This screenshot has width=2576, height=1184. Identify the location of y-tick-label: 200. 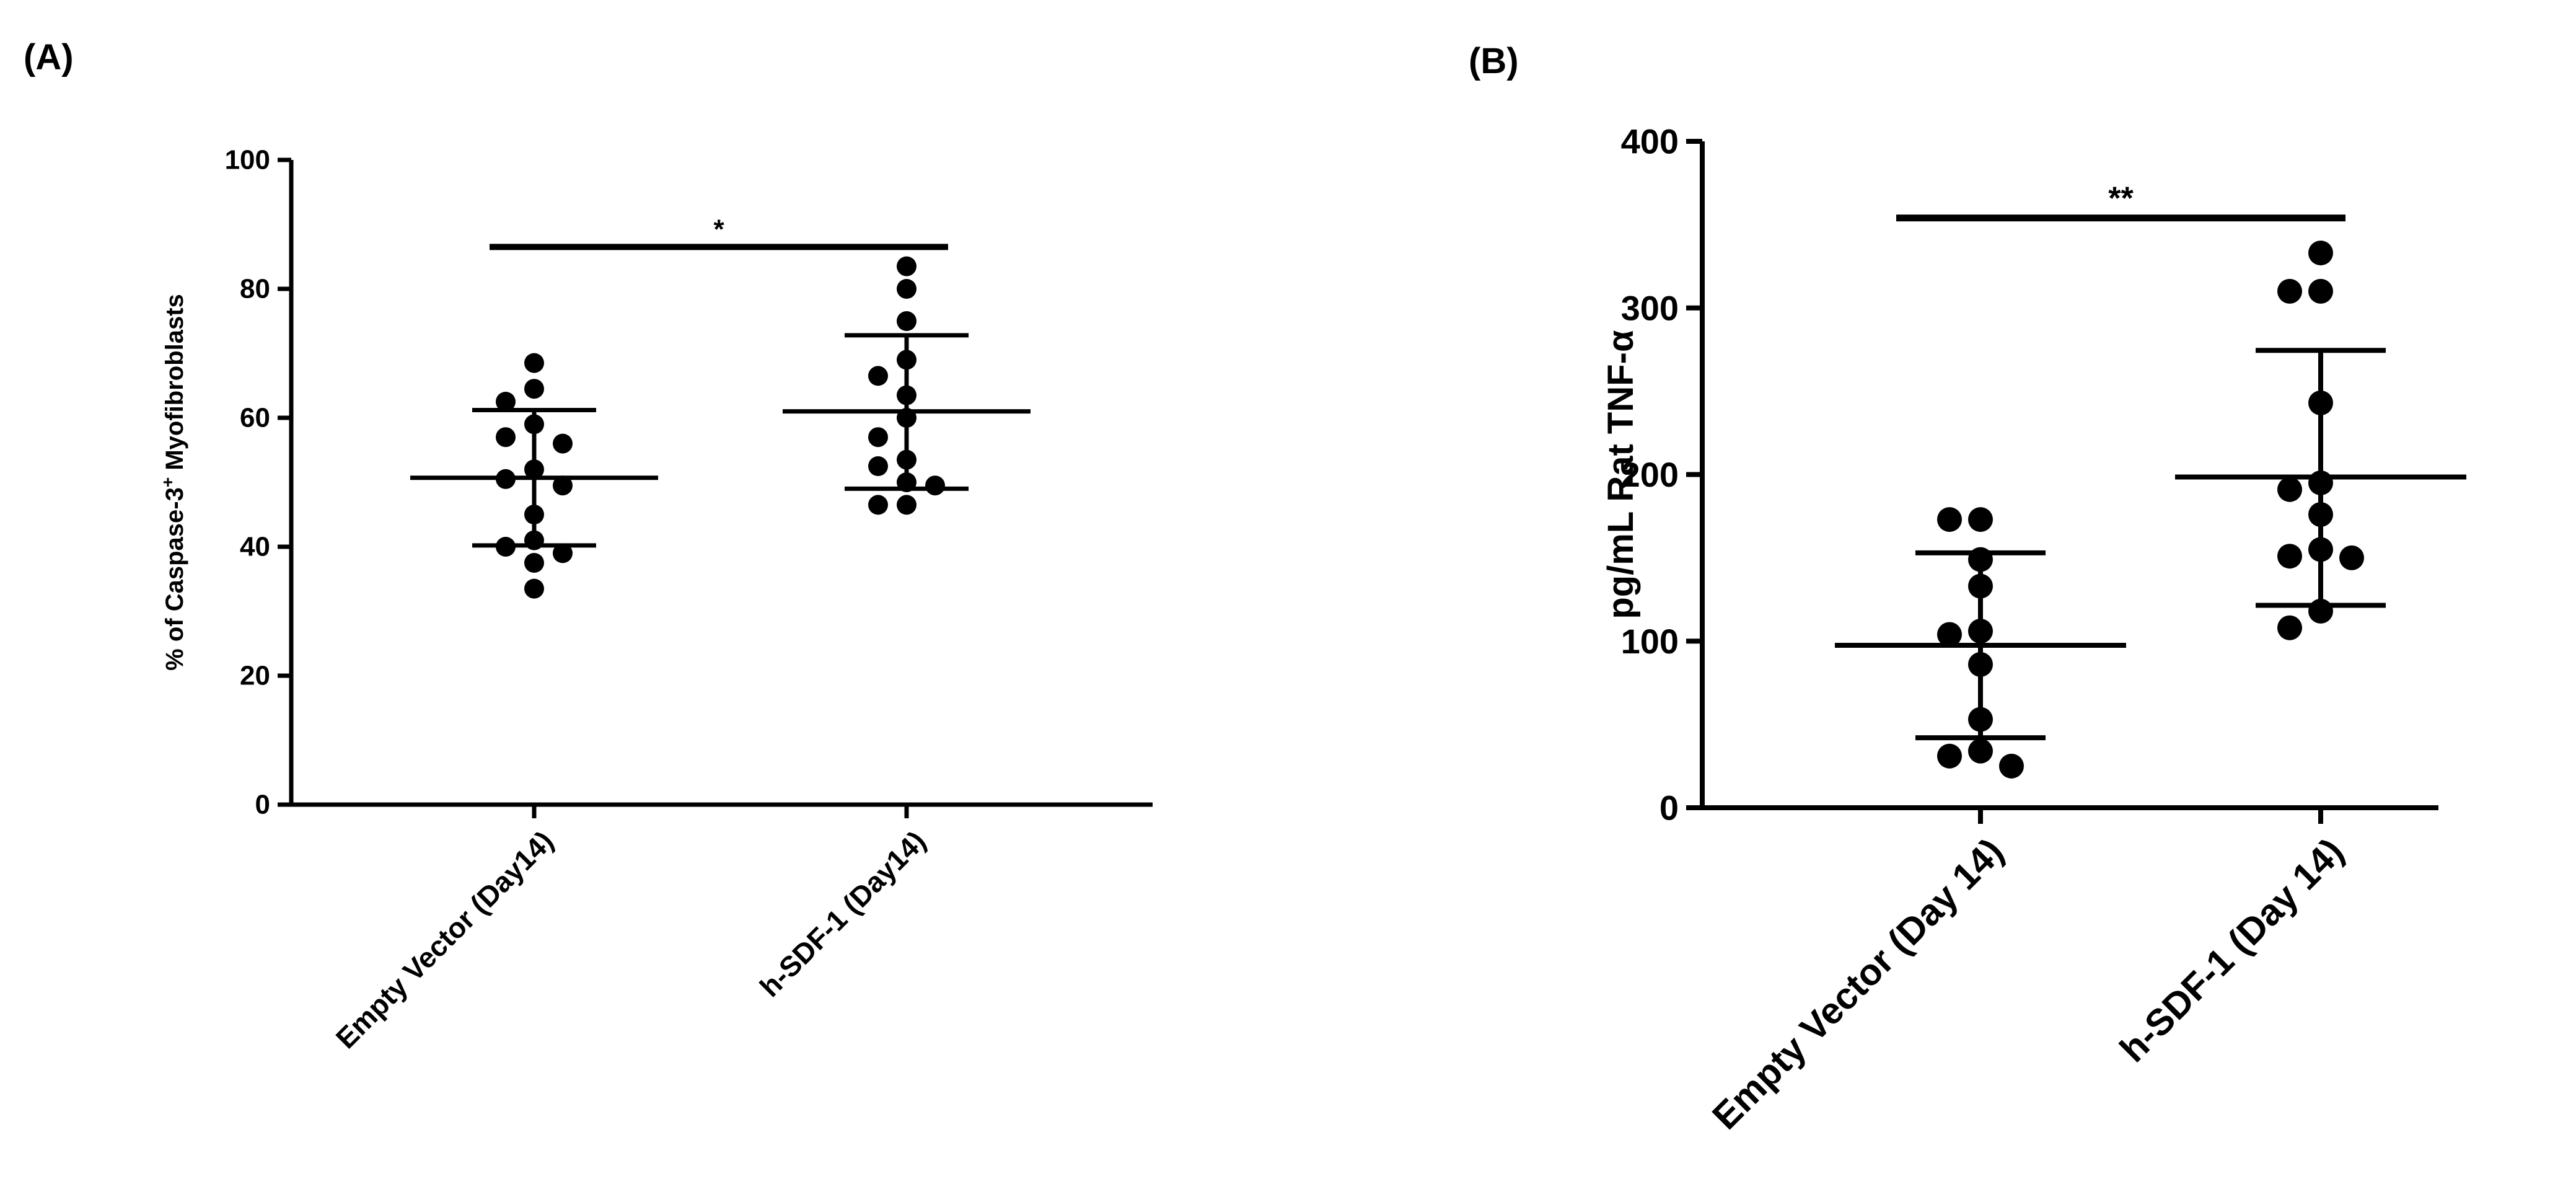
(1650, 475).